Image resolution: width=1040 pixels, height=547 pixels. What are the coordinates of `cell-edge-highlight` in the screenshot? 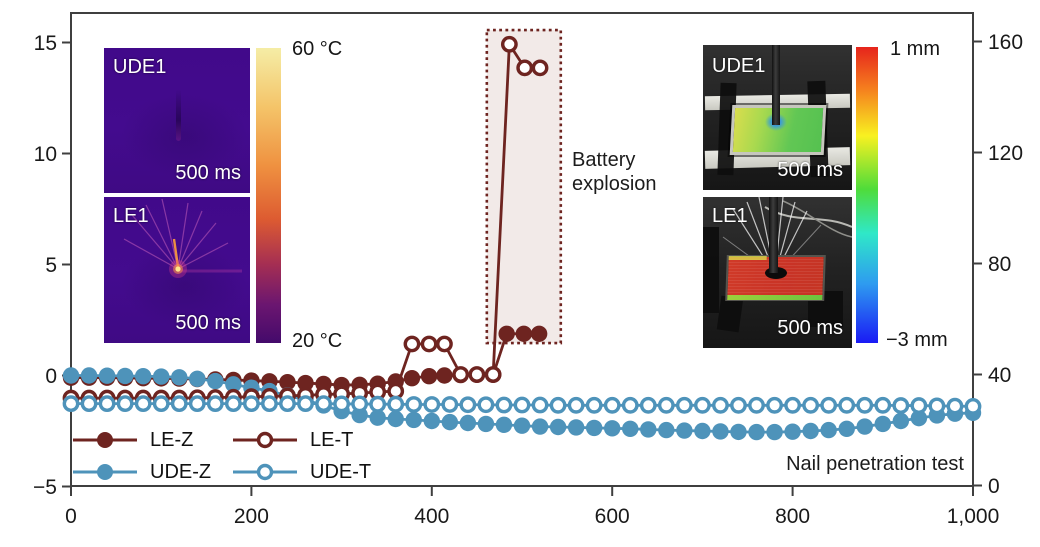 It's located at (775, 297).